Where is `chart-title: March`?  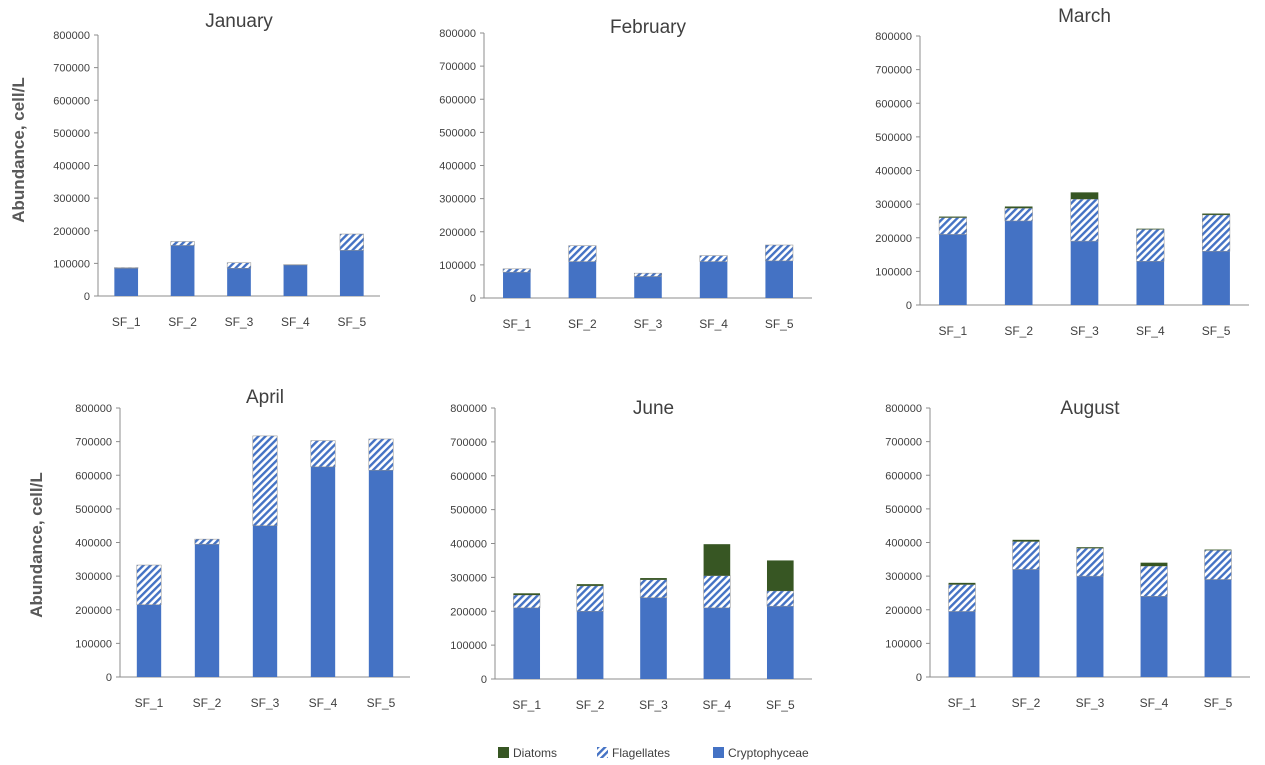
chart-title: March is located at coordinates (1084, 16).